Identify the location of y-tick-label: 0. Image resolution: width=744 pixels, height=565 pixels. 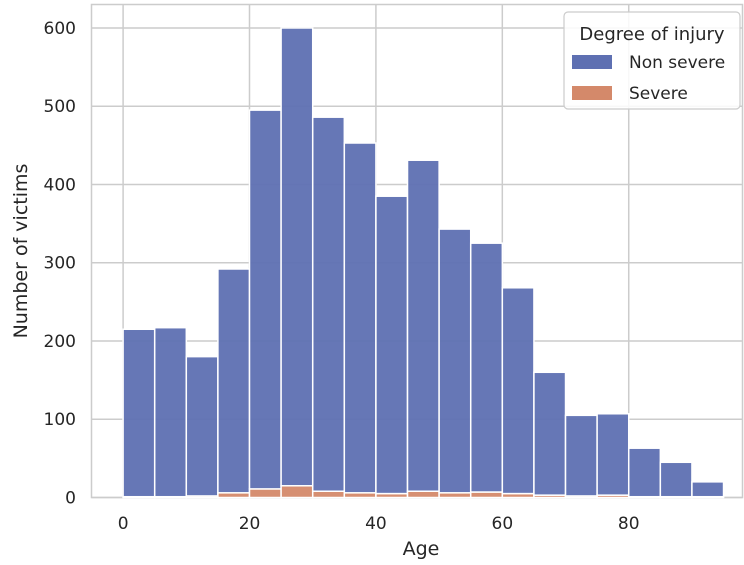
(70, 499).